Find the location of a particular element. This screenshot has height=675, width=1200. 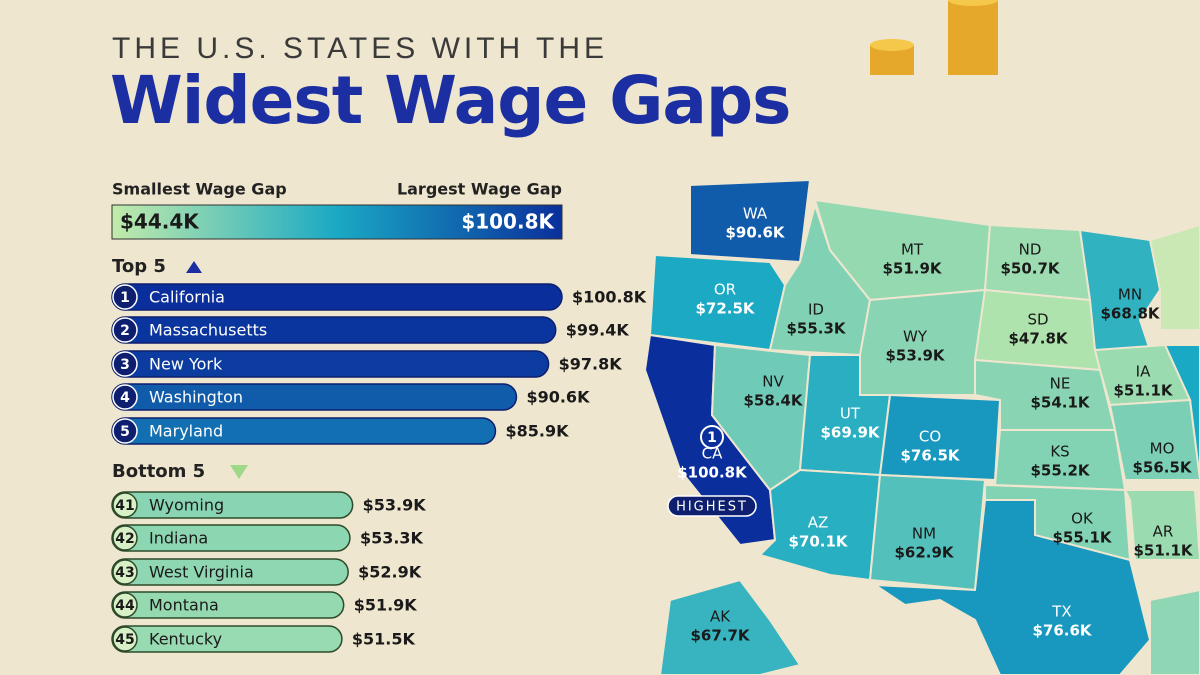

bottom-title: Bottom 5 is located at coordinates (158, 471).